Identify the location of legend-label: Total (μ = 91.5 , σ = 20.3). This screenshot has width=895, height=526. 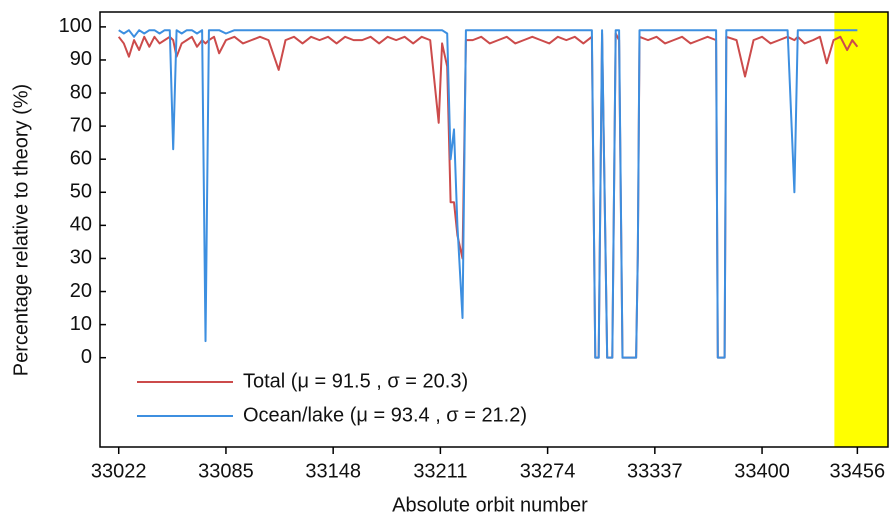
(355, 381).